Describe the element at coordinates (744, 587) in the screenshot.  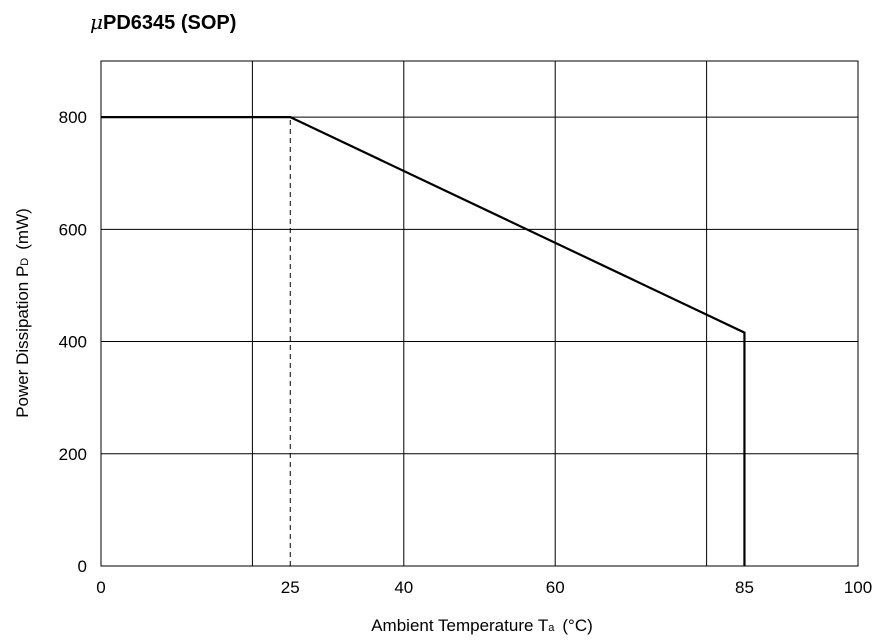
I see `x-tick-label-4: 85` at that location.